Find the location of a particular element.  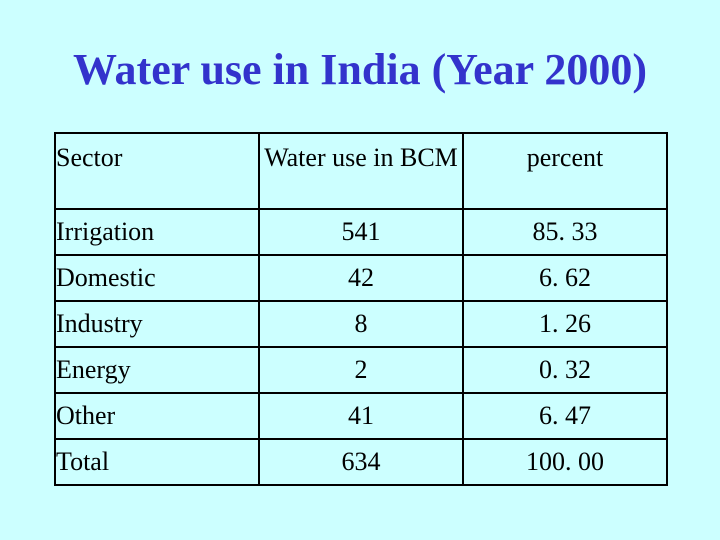

percent-cell: 1. 26 is located at coordinates (565, 324).